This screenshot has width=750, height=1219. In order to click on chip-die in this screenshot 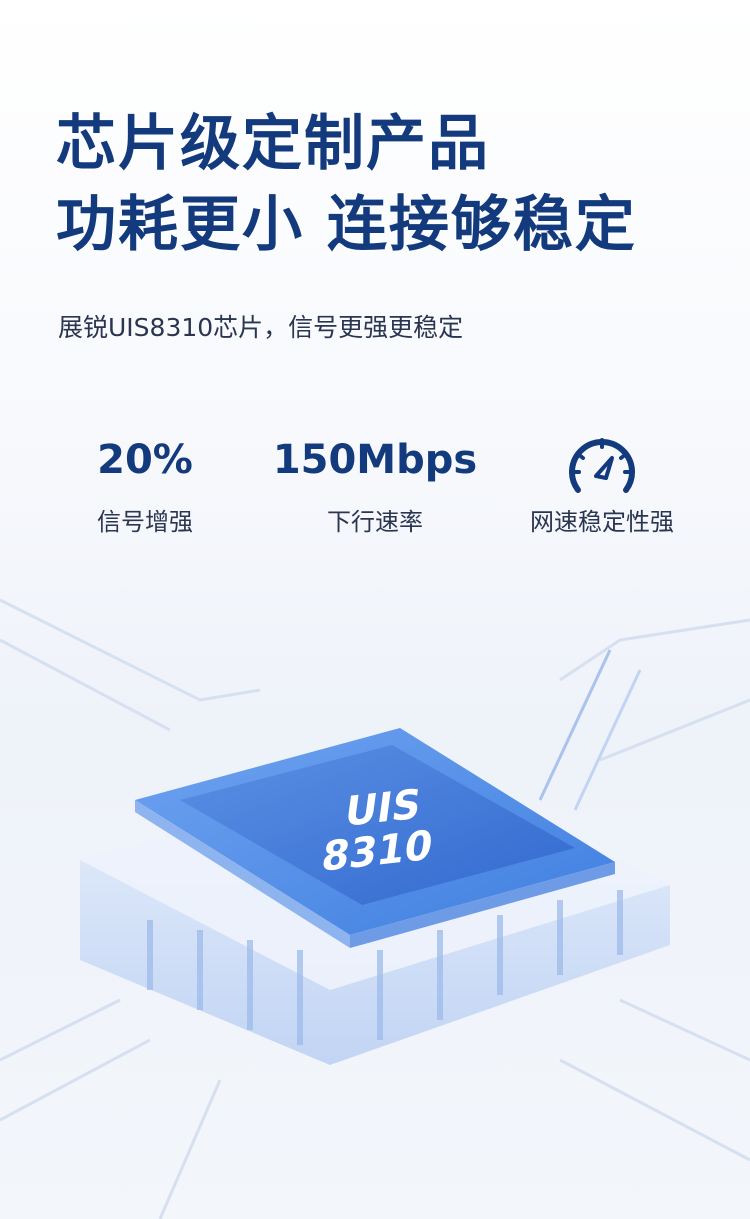, I will do `click(377, 825)`.